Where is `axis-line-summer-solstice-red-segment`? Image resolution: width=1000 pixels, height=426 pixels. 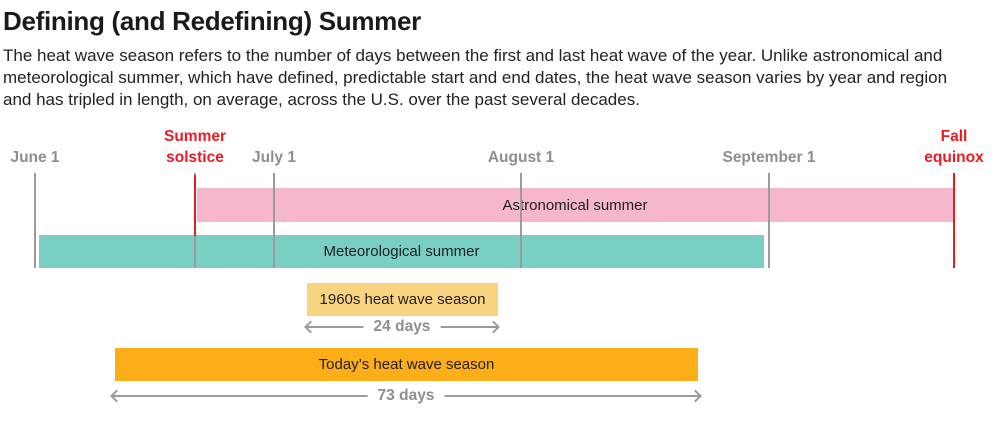
axis-line-summer-solstice-red-segment is located at coordinates (195, 205).